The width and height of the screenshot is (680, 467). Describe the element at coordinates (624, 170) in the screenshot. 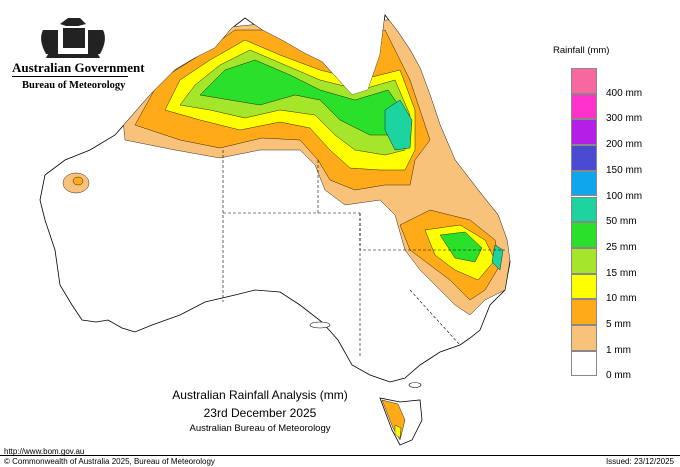

I see `legend-label: 150 mm` at that location.